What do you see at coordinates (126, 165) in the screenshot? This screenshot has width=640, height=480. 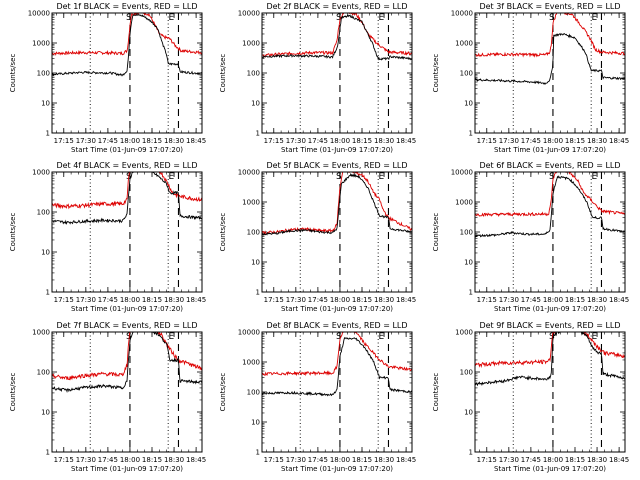 I see `panel-title: Det 4f BLACK = Events, RED = LLD` at bounding box center [126, 165].